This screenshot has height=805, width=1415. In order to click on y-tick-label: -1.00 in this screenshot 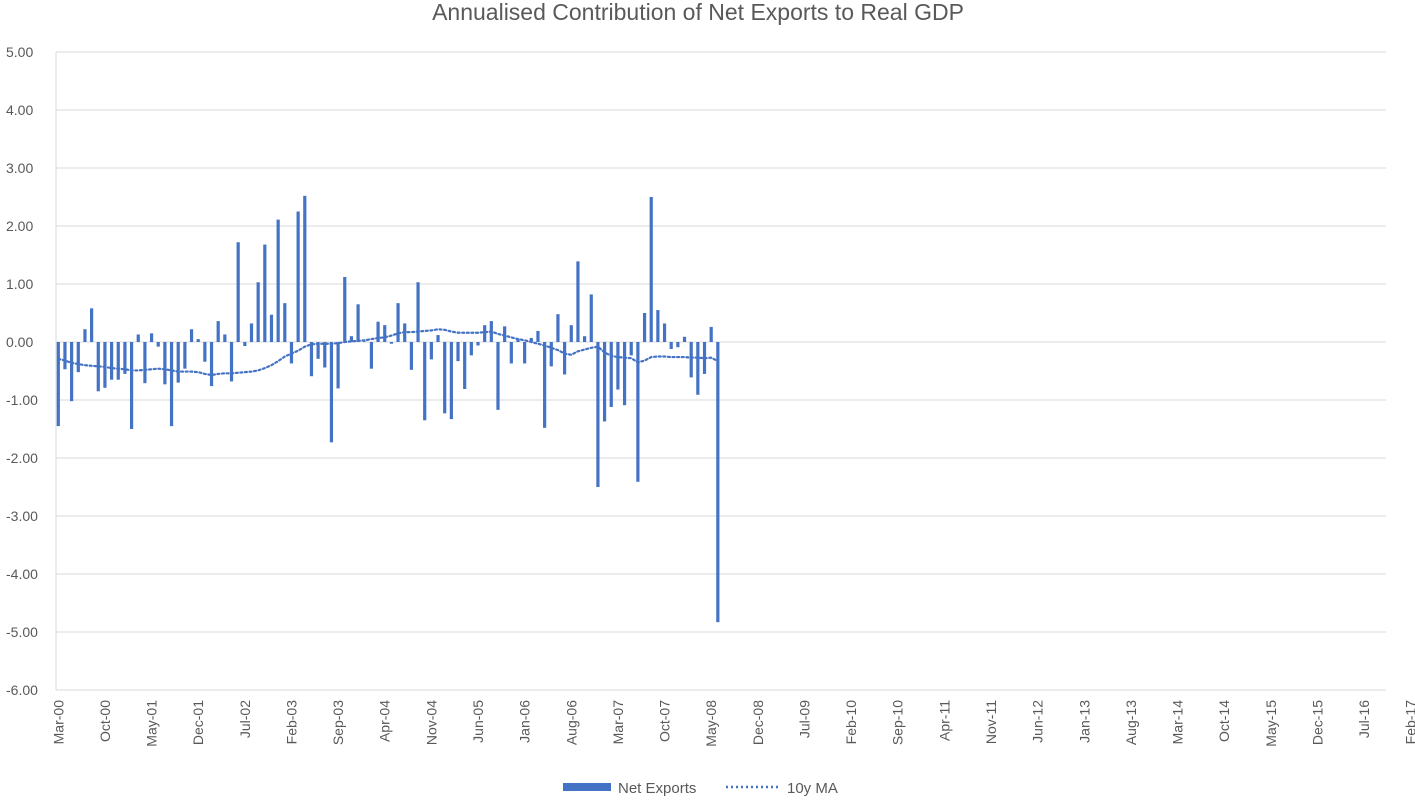, I will do `click(22, 400)`.